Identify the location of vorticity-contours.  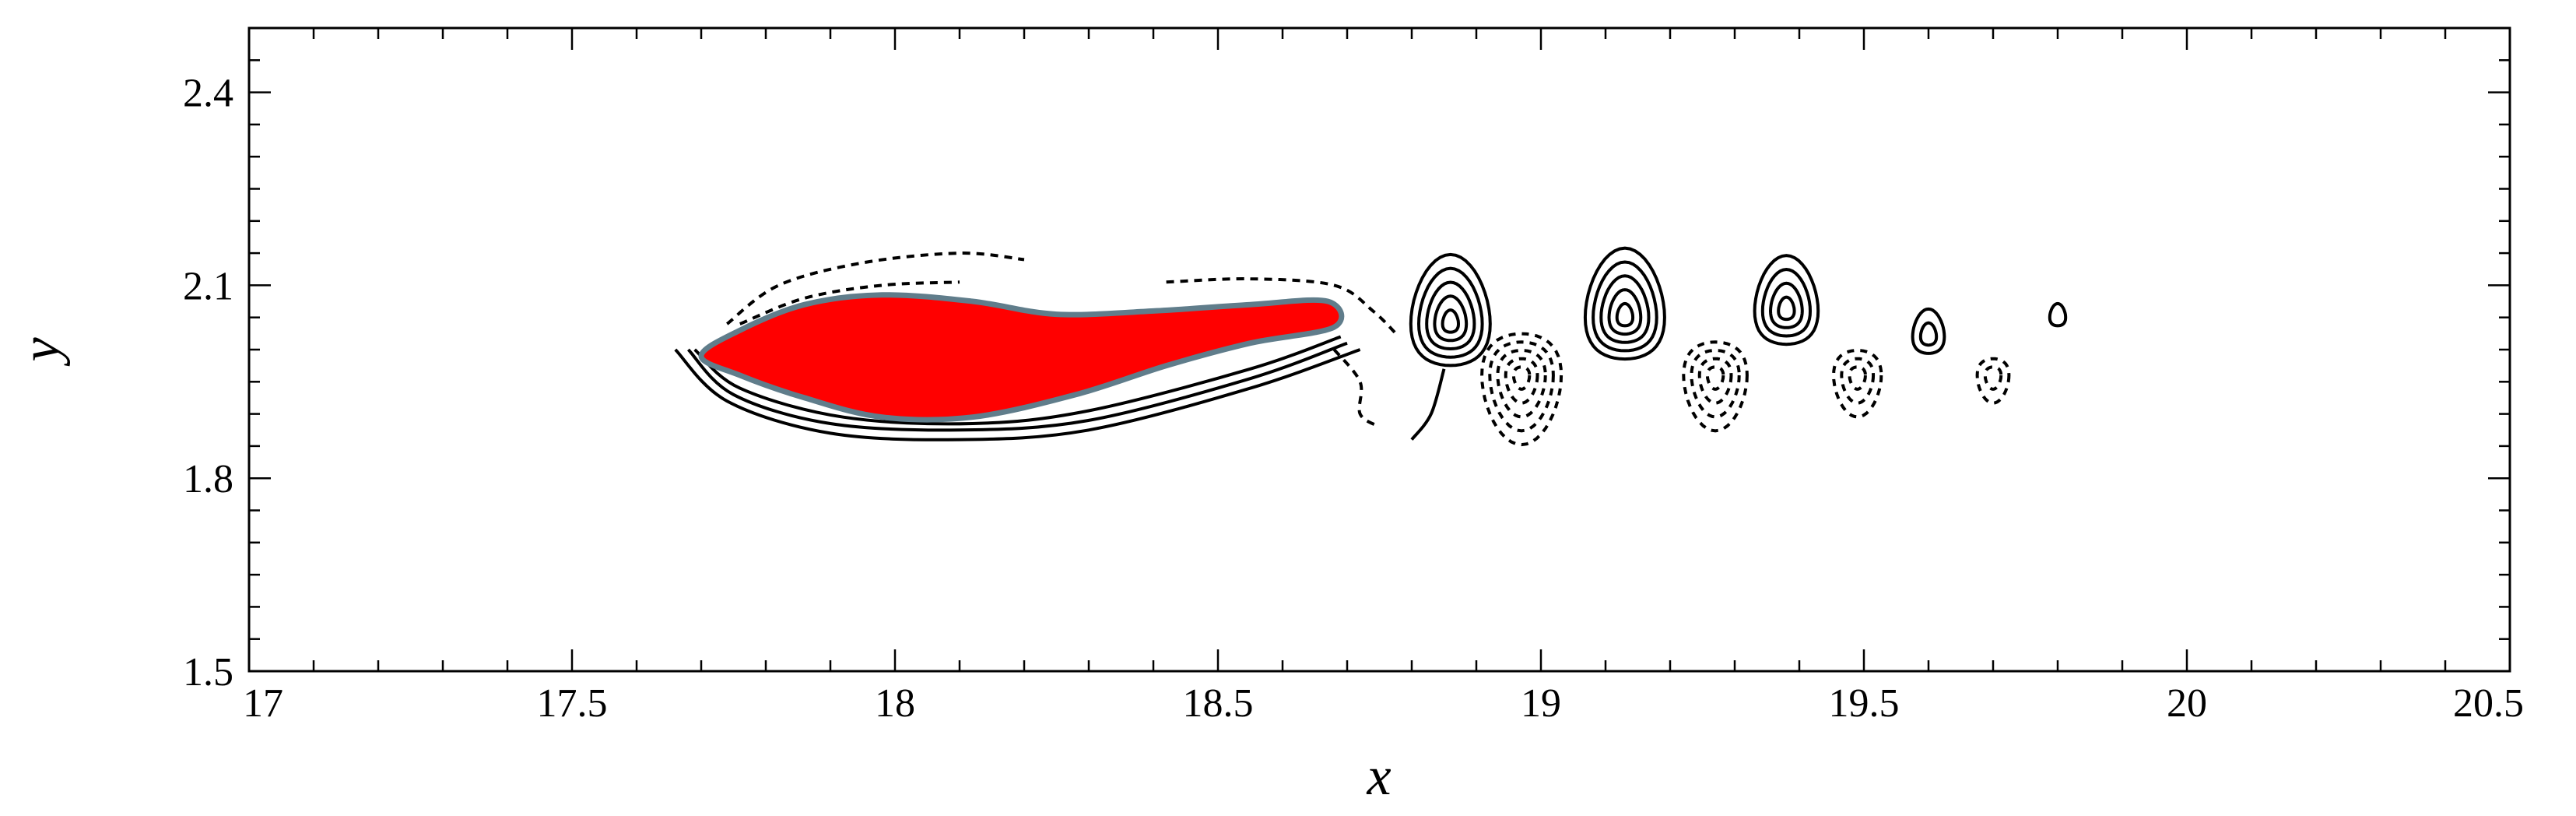
(1371, 346).